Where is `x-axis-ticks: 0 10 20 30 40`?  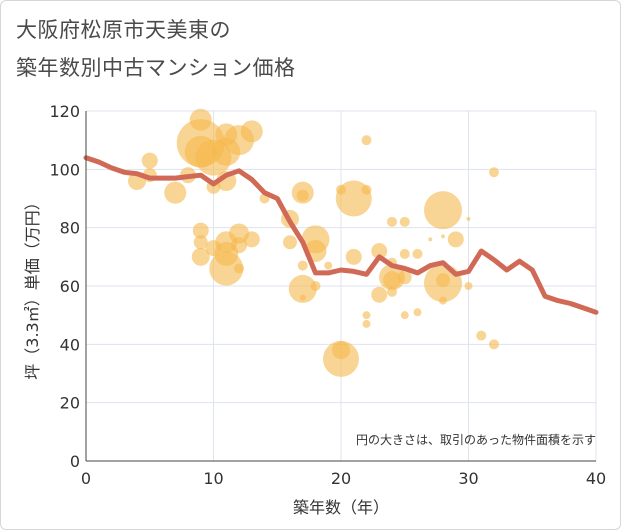
x-axis-ticks: 0 10 20 30 40 is located at coordinates (343, 478).